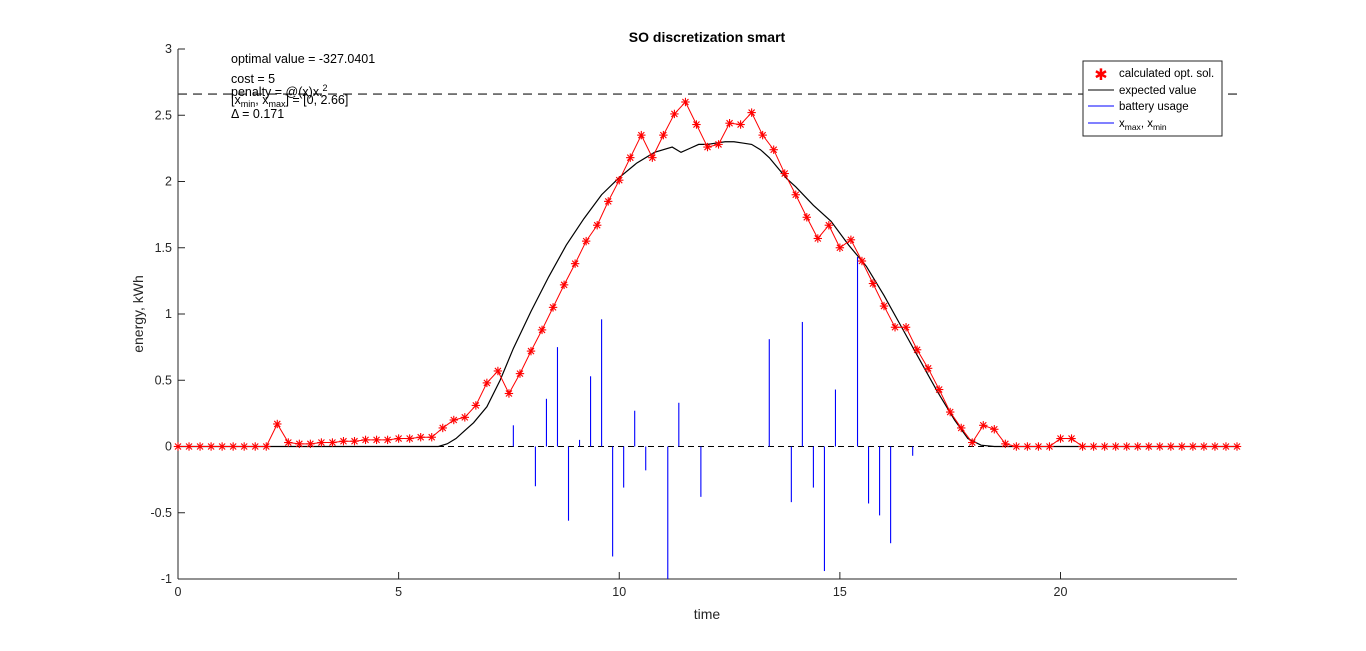  What do you see at coordinates (138, 314) in the screenshot?
I see `y-axis-label: energy, kWh` at bounding box center [138, 314].